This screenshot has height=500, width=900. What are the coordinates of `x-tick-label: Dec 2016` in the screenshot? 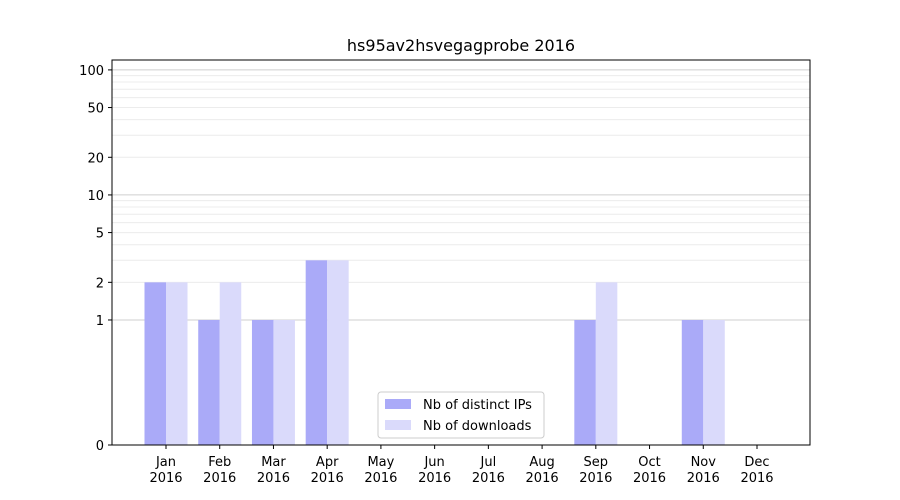 It's located at (756, 470).